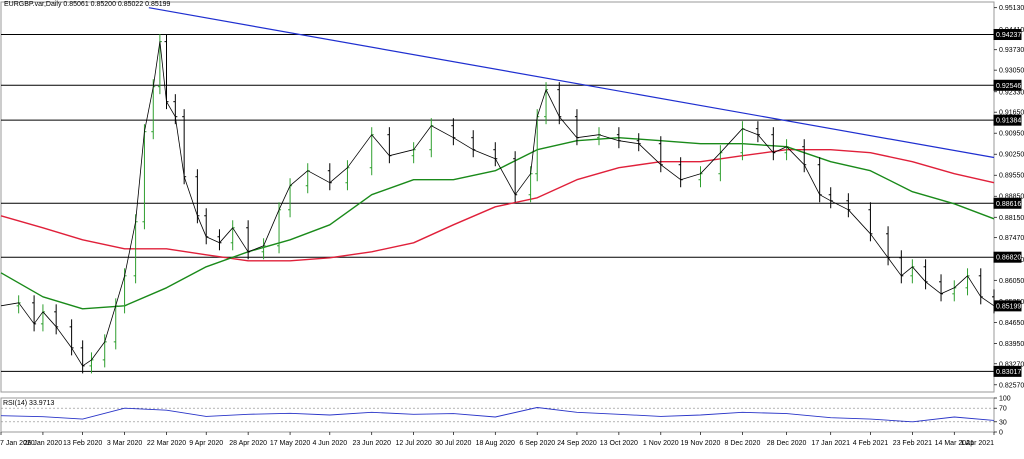  What do you see at coordinates (206, 443) in the screenshot?
I see `x-tick-label: 9 Apr 2020` at bounding box center [206, 443].